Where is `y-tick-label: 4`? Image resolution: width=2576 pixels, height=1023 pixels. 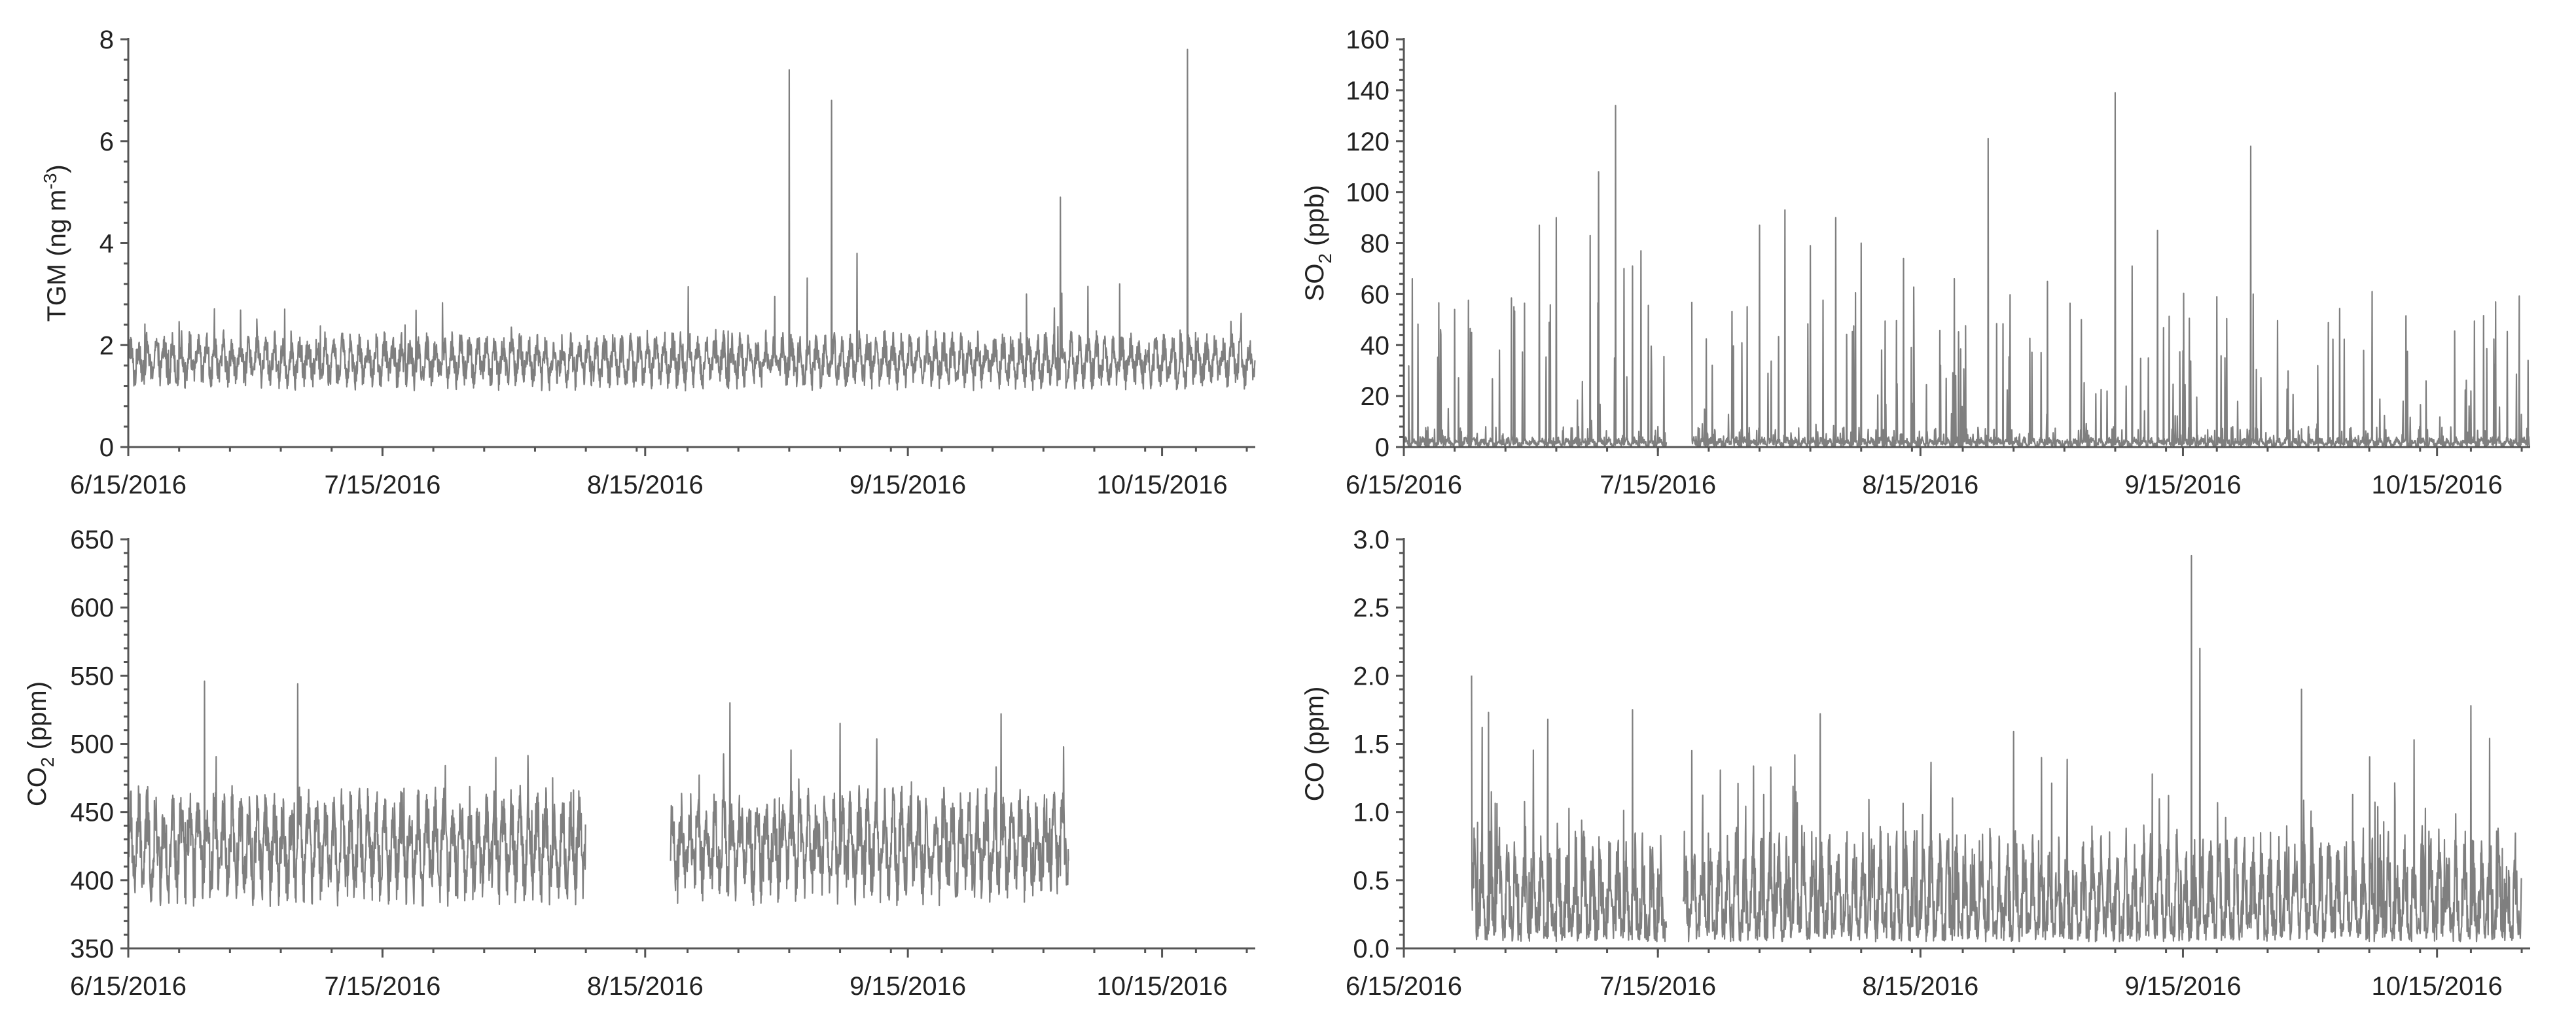
y-tick-label: 4 is located at coordinates (106, 244).